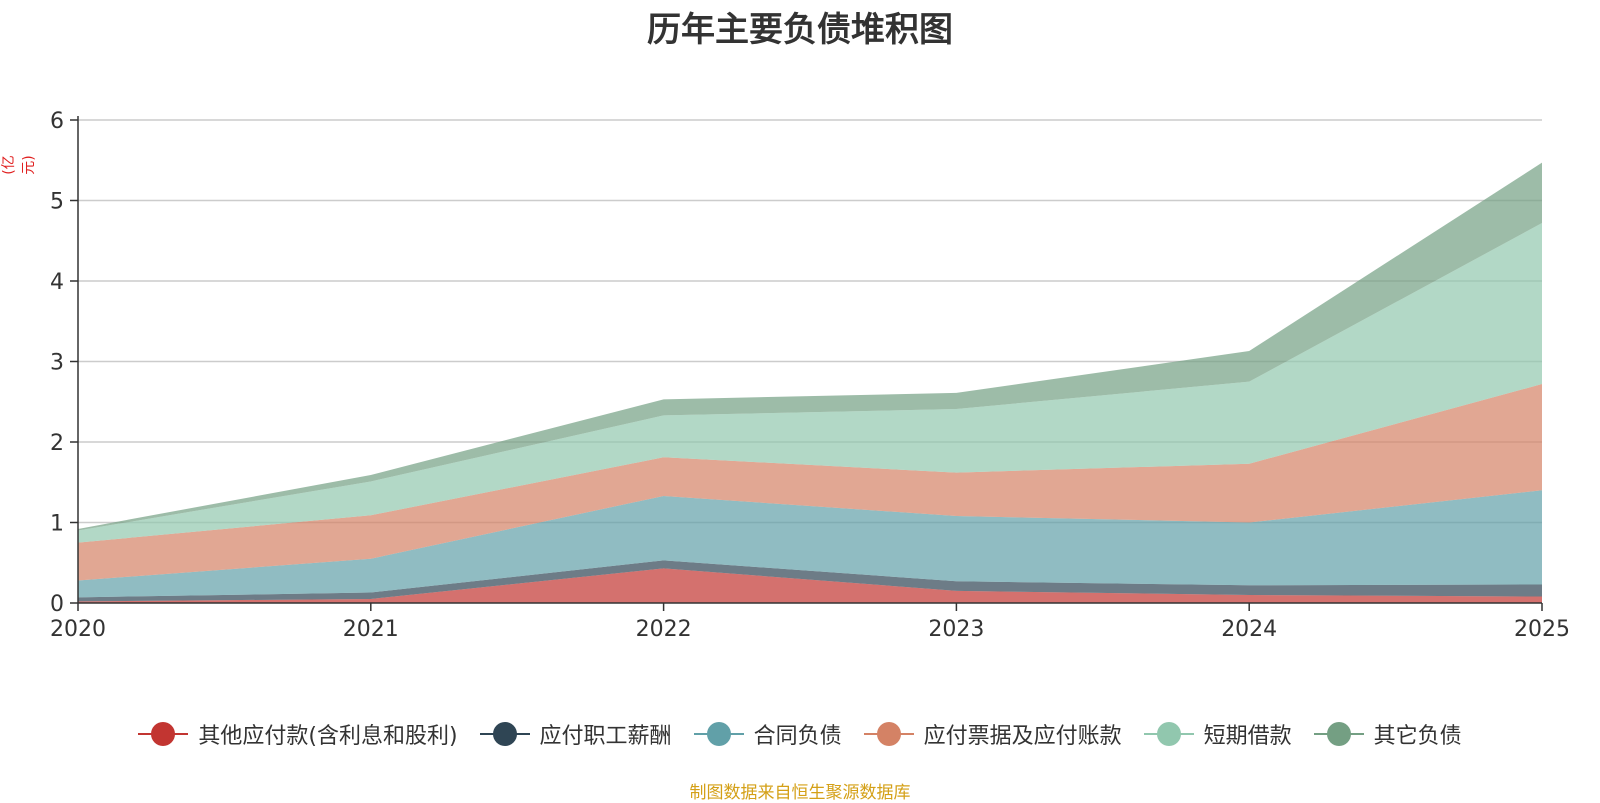 This screenshot has height=803, width=1600. I want to click on y-tick-label: 1, so click(57, 524).